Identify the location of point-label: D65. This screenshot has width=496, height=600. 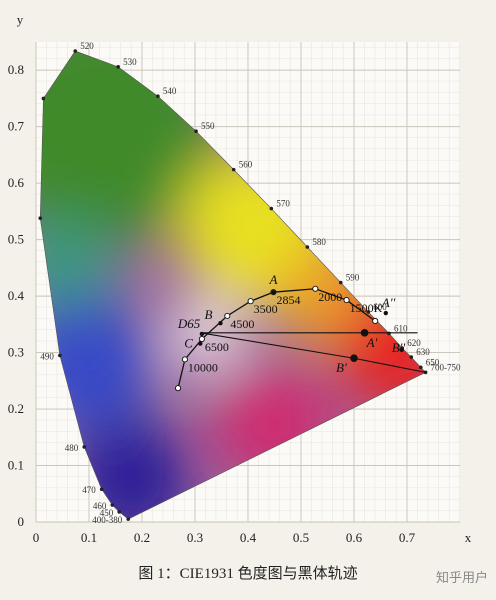
(189, 323).